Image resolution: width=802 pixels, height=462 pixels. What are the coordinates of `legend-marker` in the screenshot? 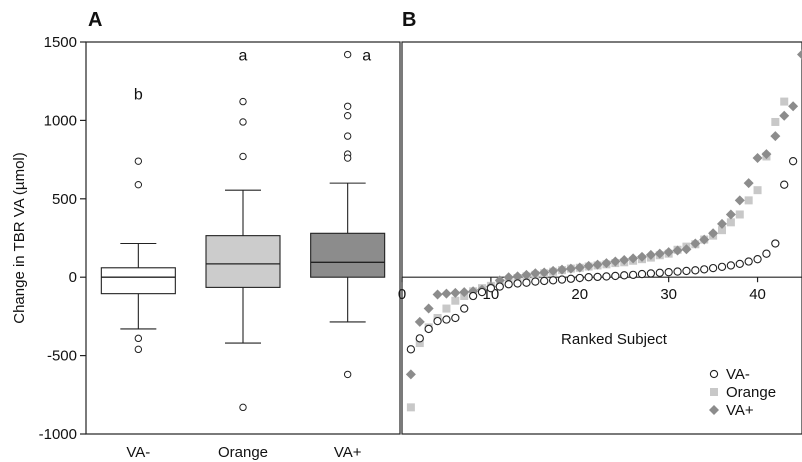 It's located at (714, 392).